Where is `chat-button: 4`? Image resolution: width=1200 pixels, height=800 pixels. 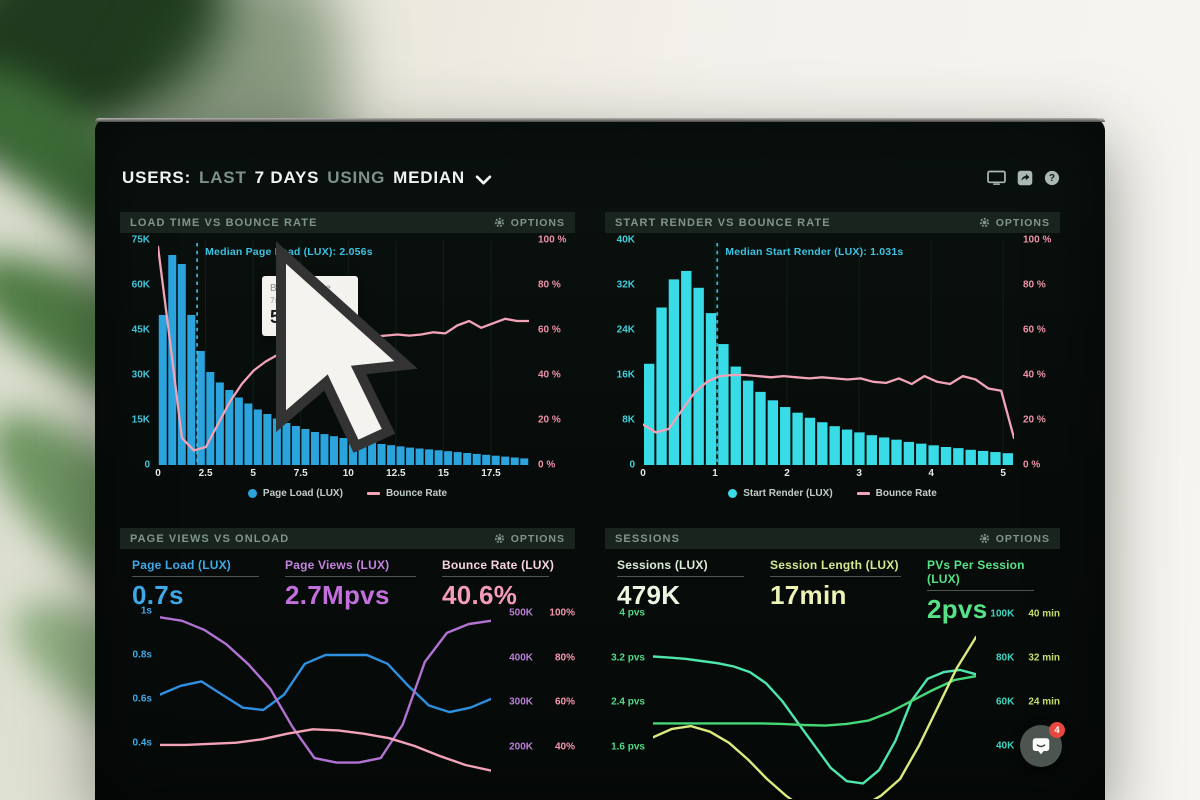
chat-button: 4 is located at coordinates (1042, 744).